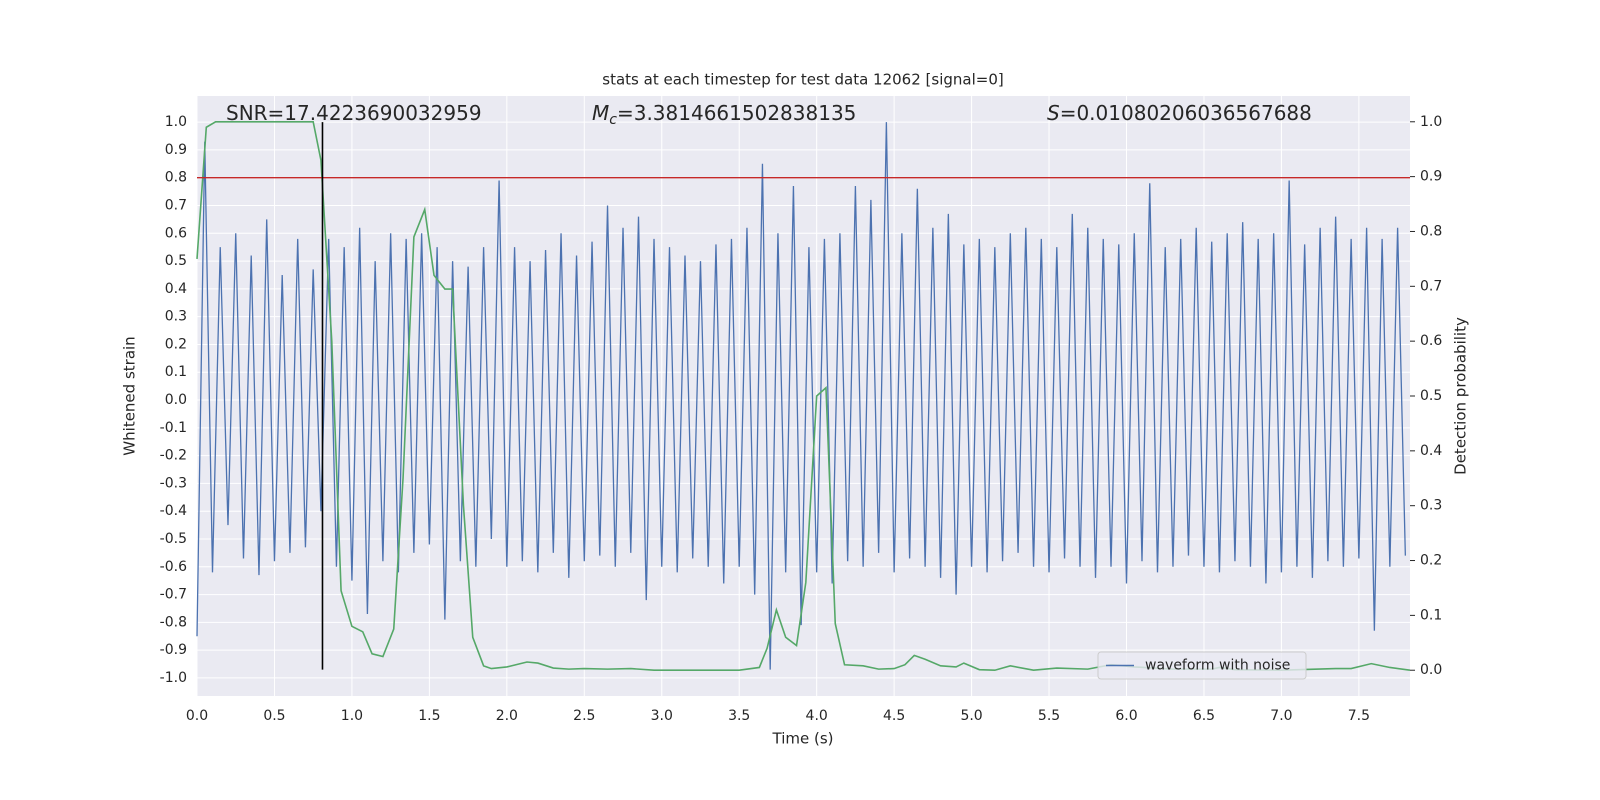  What do you see at coordinates (176, 317) in the screenshot?
I see `y-tick-label: 0.3` at bounding box center [176, 317].